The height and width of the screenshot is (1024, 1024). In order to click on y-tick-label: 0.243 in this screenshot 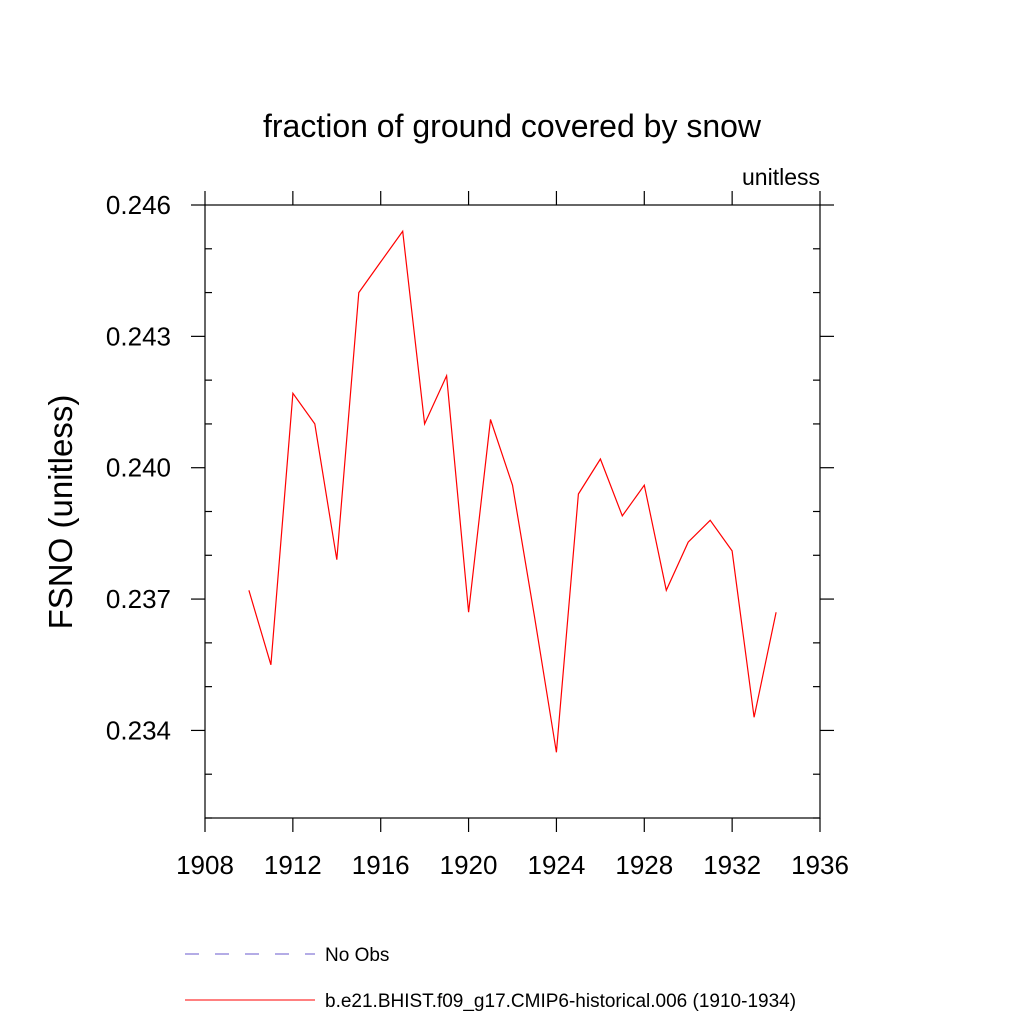, I will do `click(138, 336)`.